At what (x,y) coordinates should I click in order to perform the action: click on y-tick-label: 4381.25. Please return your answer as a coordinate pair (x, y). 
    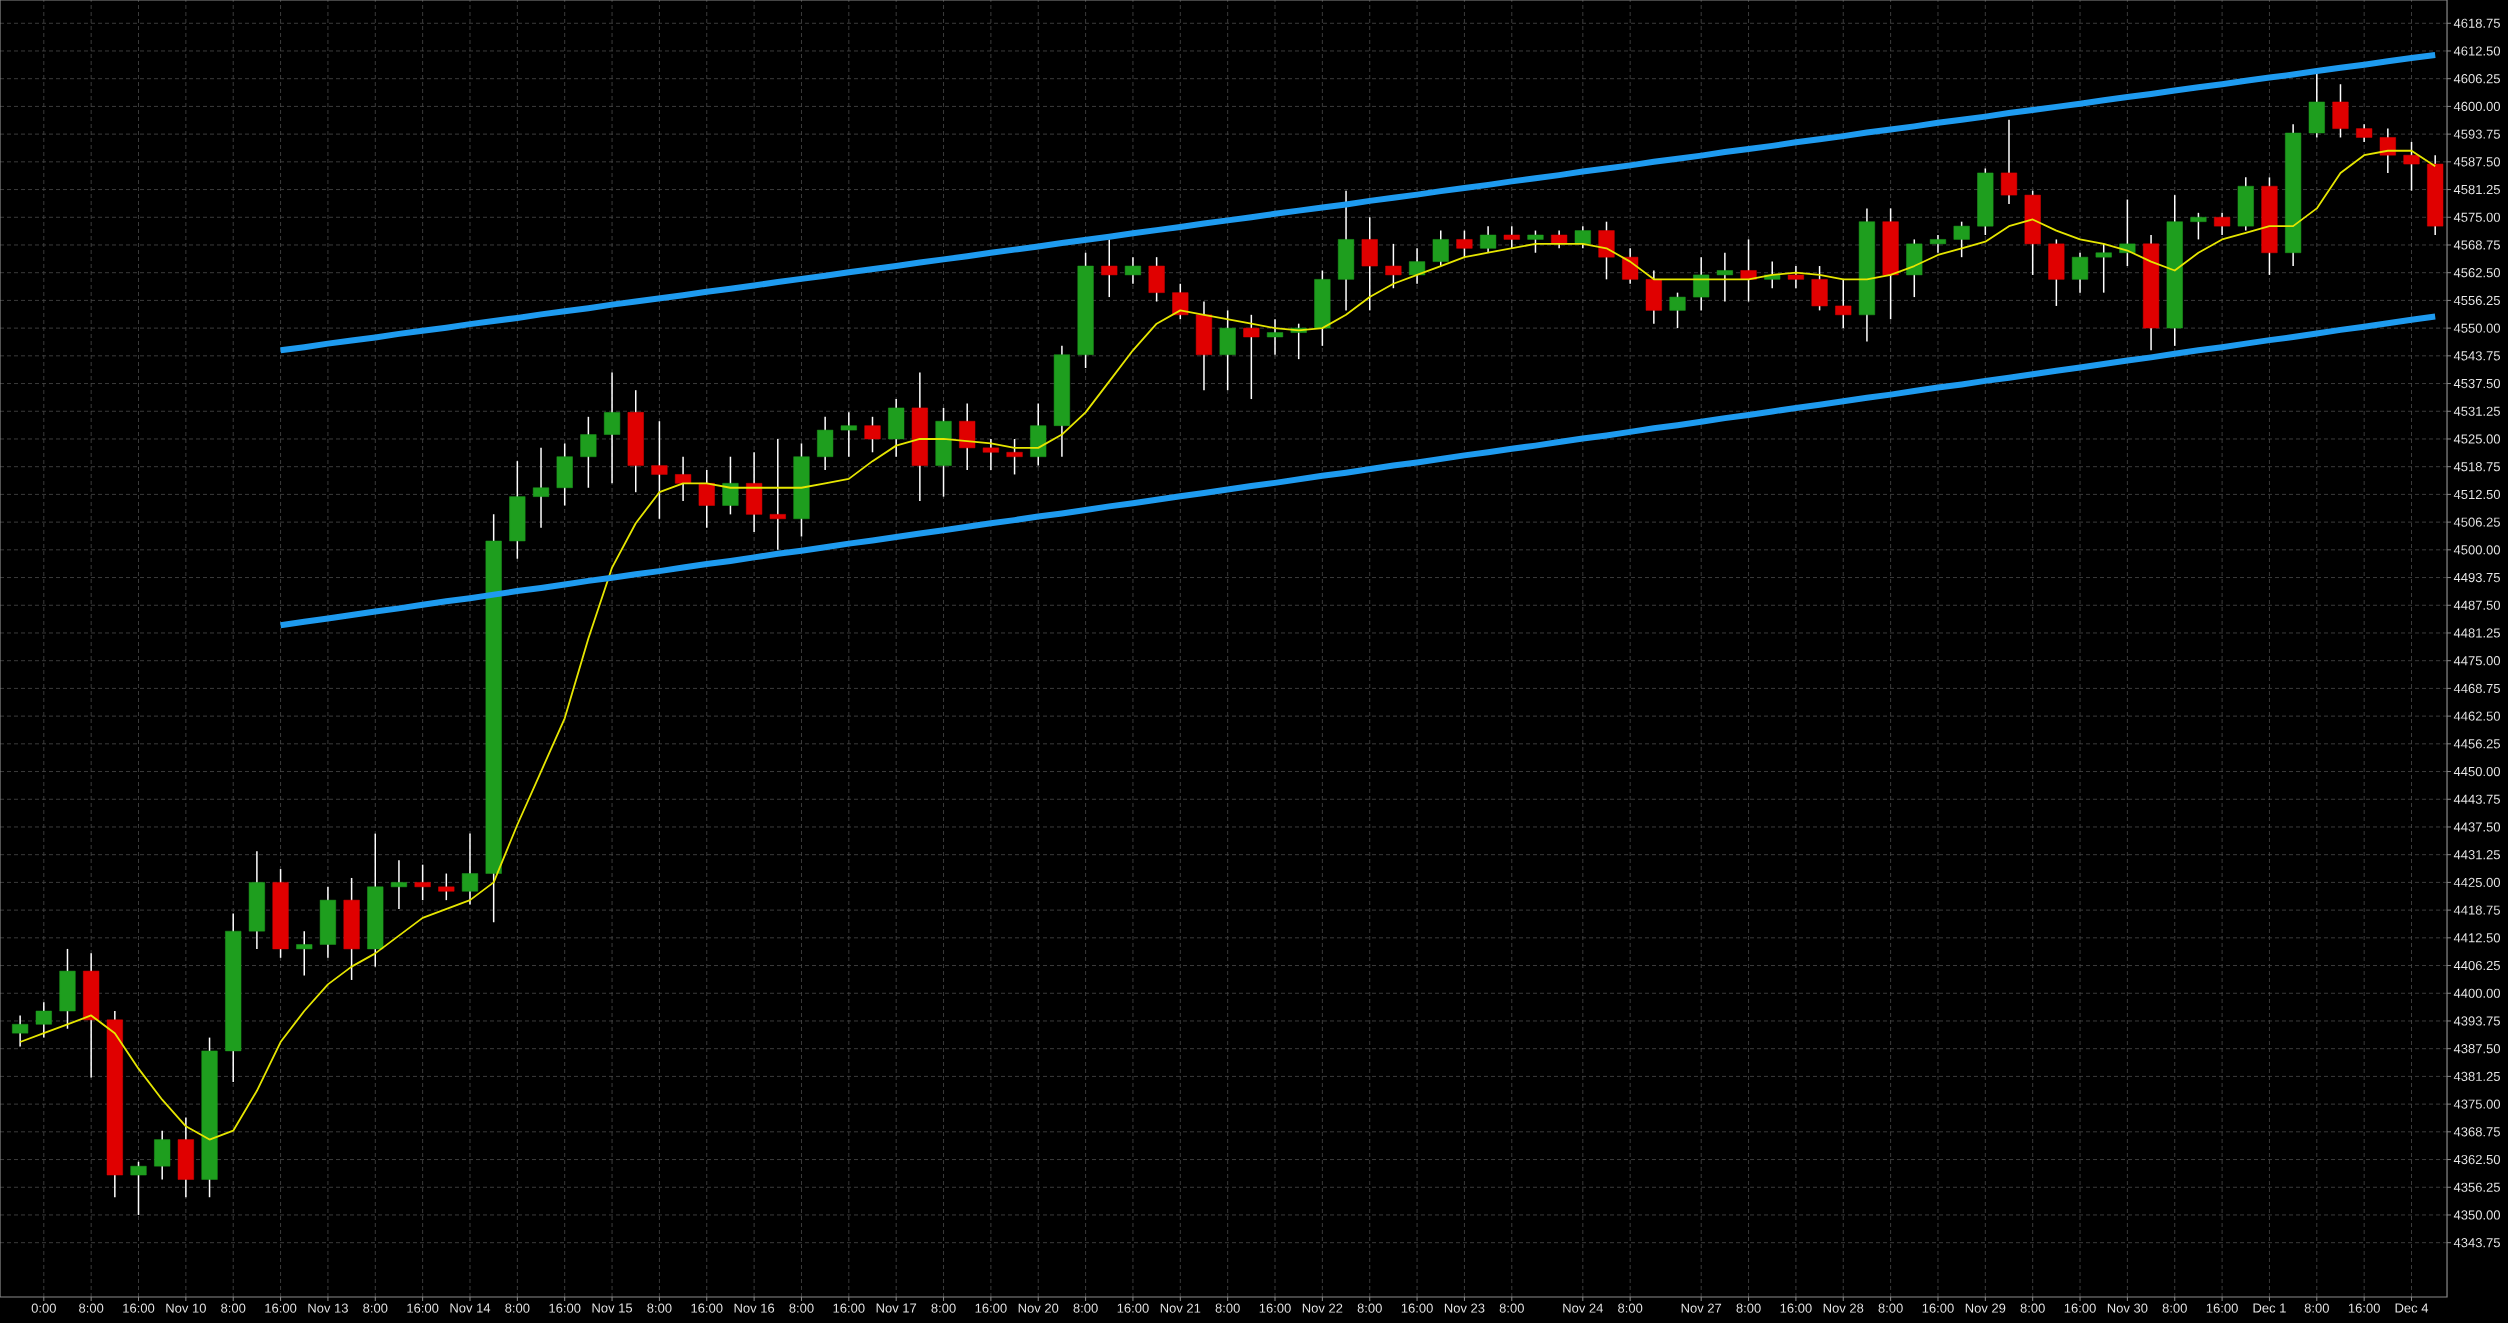
    Looking at the image, I should click on (2476, 1076).